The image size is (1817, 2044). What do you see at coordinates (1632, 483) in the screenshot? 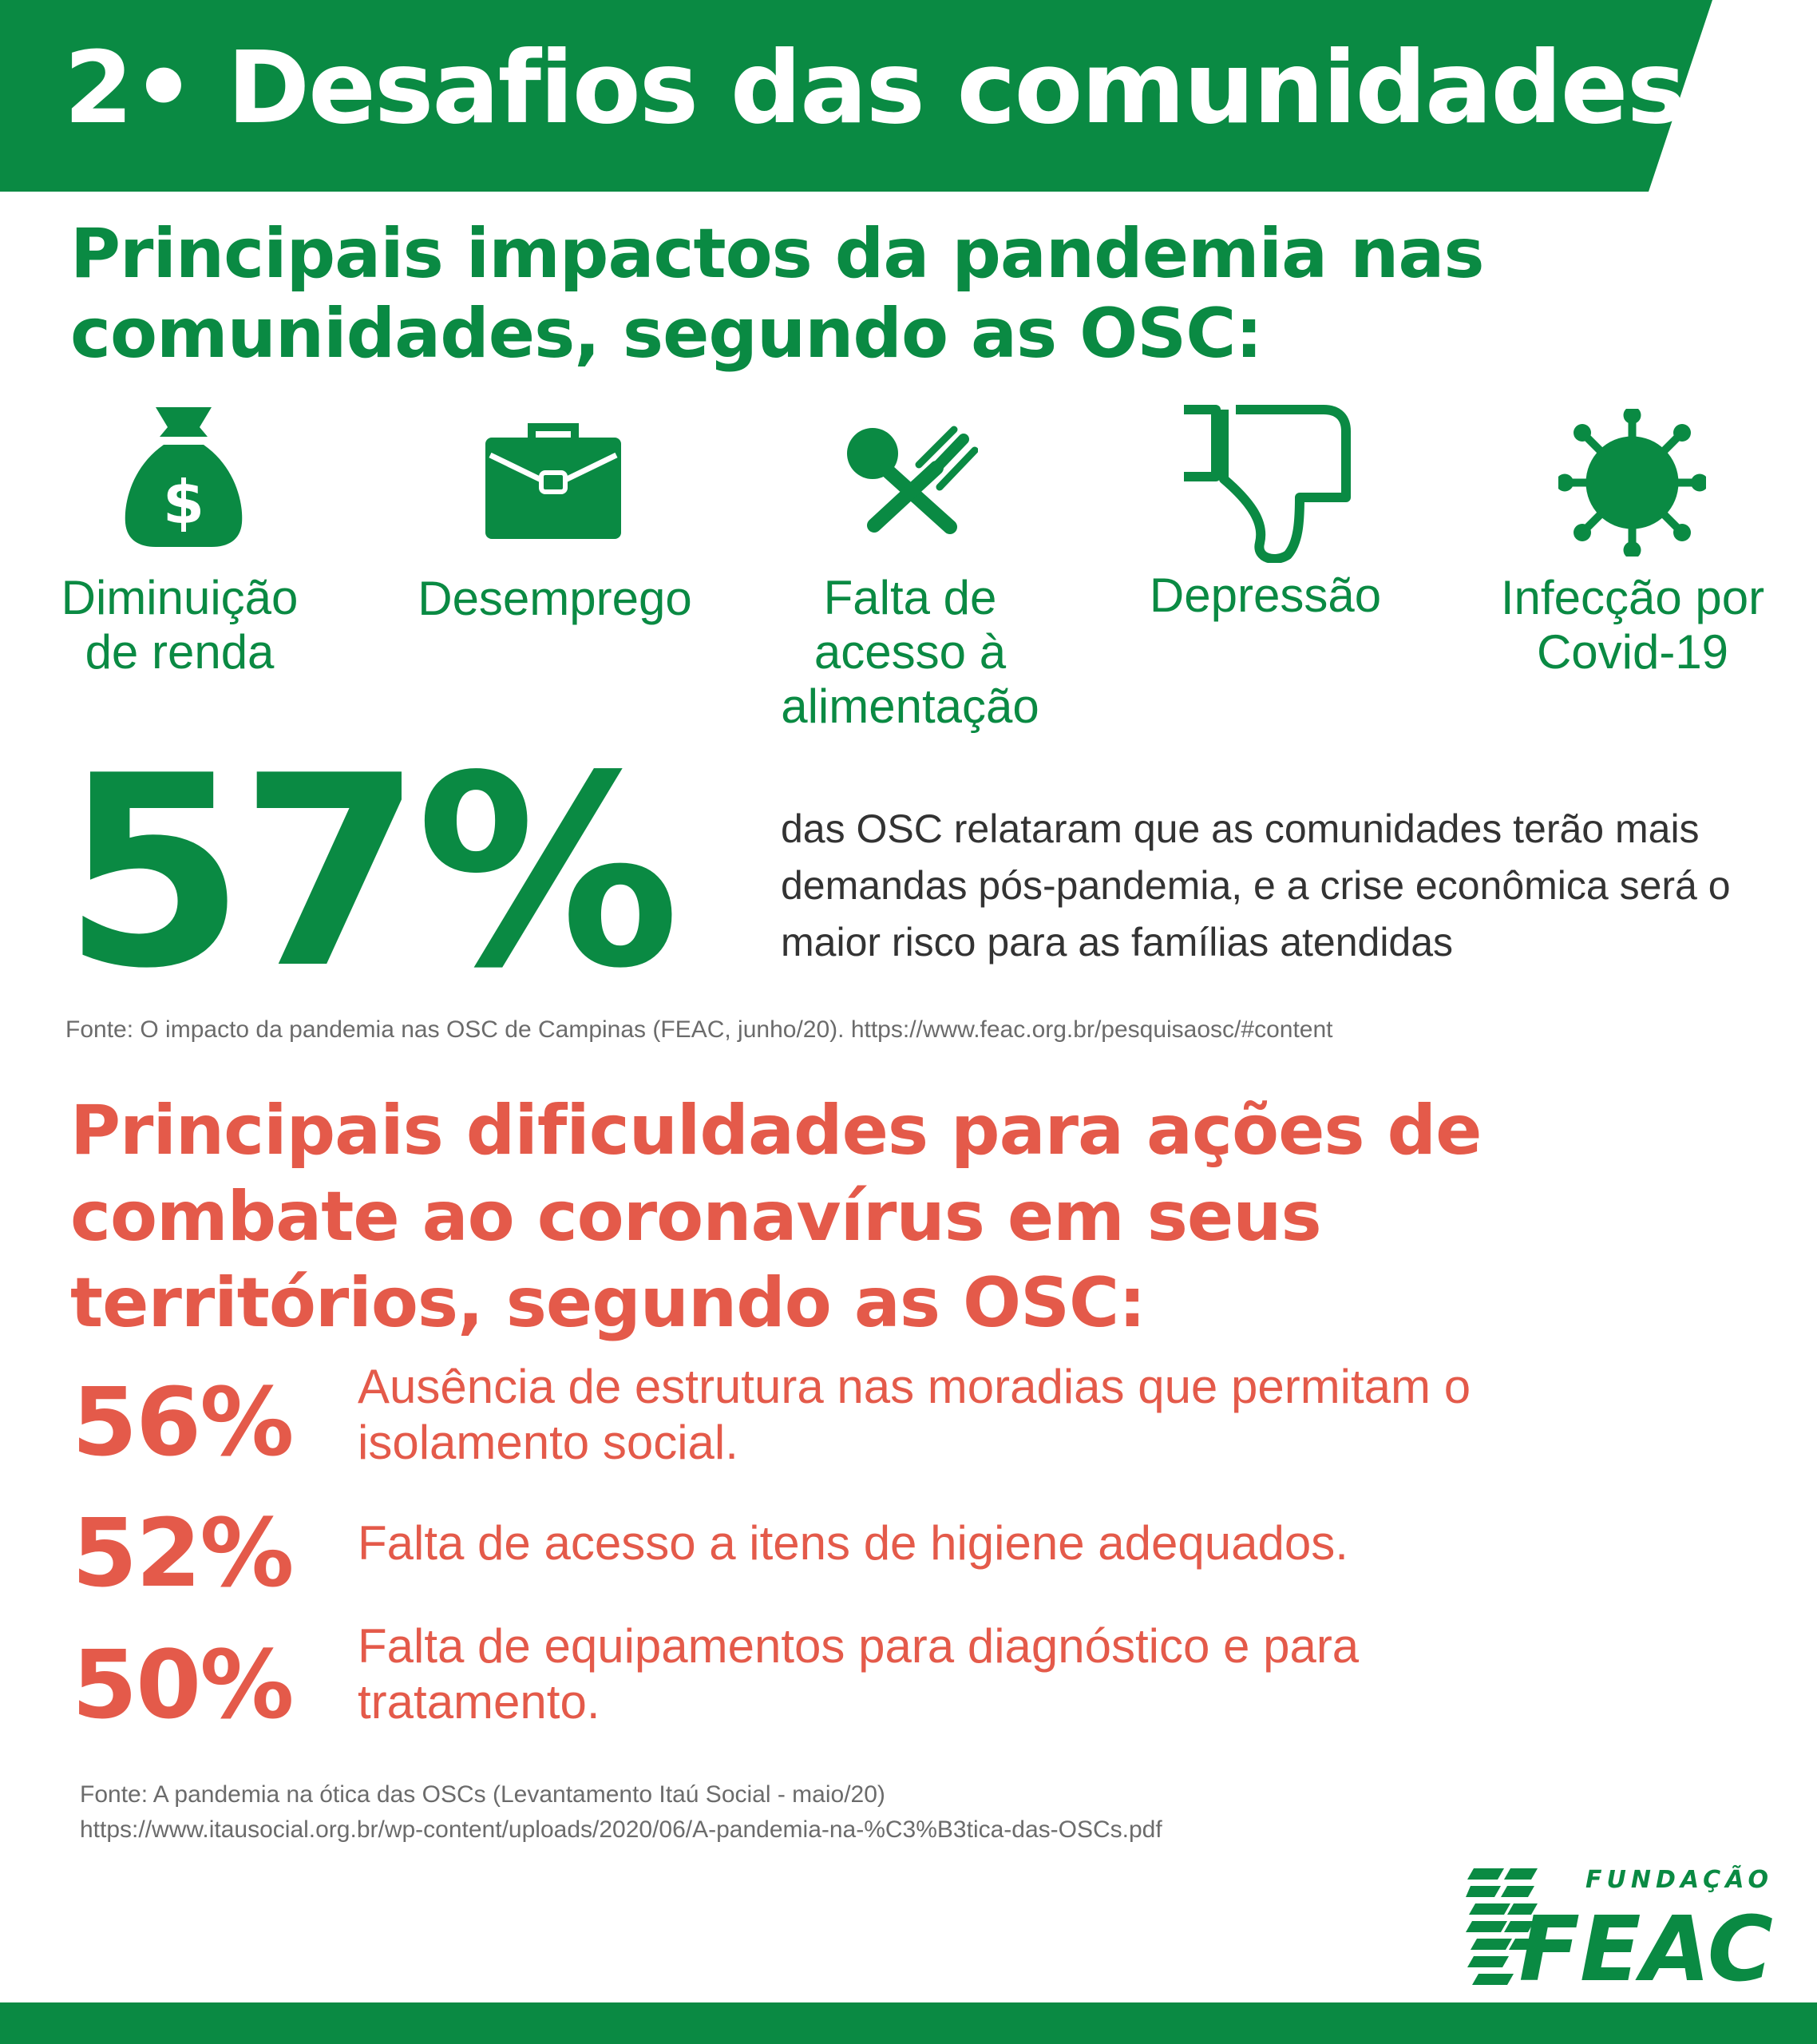
I see `virus-icon` at bounding box center [1632, 483].